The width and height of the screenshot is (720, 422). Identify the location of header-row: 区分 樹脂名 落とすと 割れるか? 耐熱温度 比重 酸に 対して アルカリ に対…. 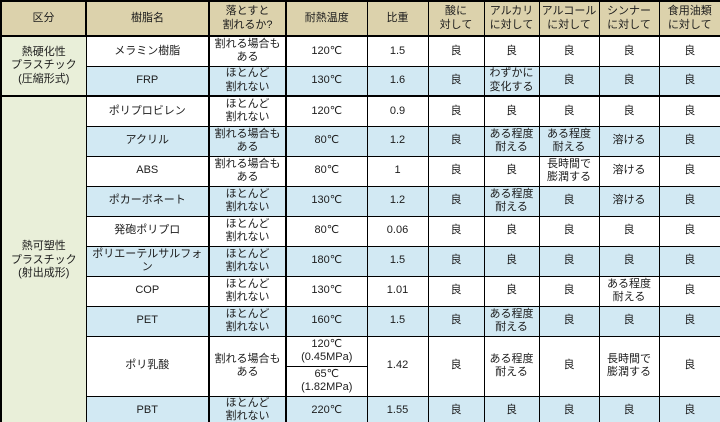
(360, 18).